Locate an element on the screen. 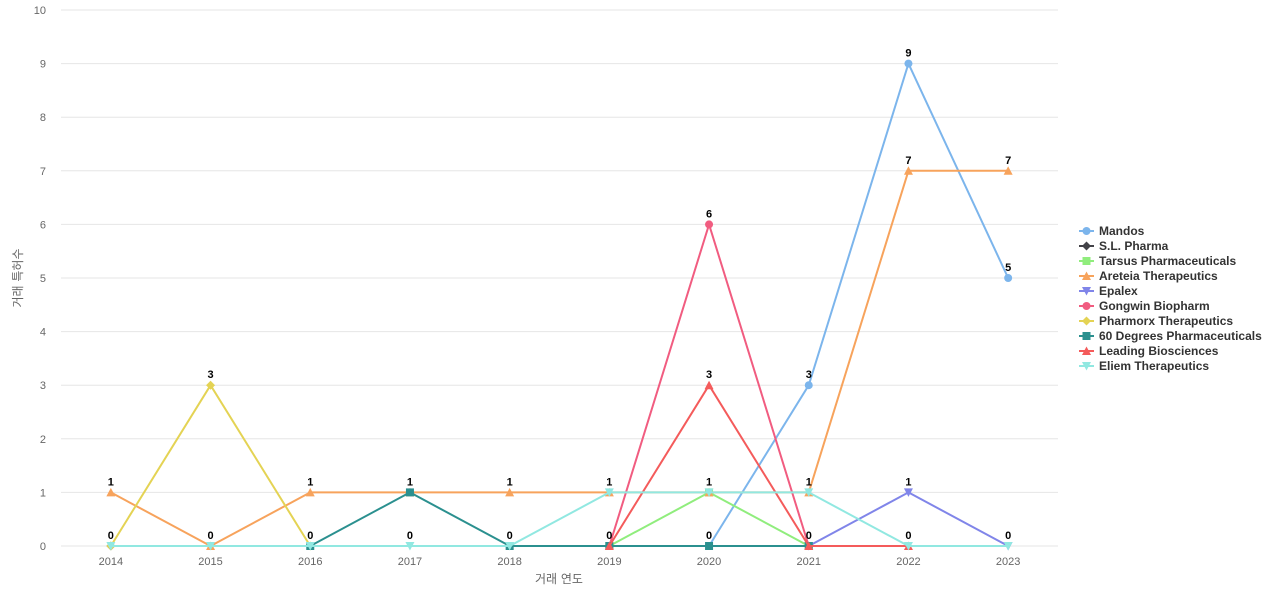  legend-item: Tarsus Pharmaceuticals is located at coordinates (1158, 261).